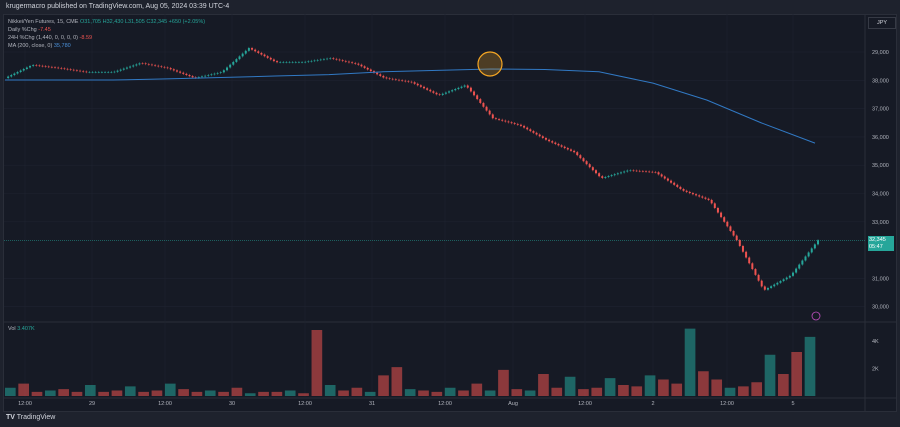 Image resolution: width=900 pixels, height=427 pixels. What do you see at coordinates (585, 404) in the screenshot?
I see `x-tick-label: 12:00` at bounding box center [585, 404].